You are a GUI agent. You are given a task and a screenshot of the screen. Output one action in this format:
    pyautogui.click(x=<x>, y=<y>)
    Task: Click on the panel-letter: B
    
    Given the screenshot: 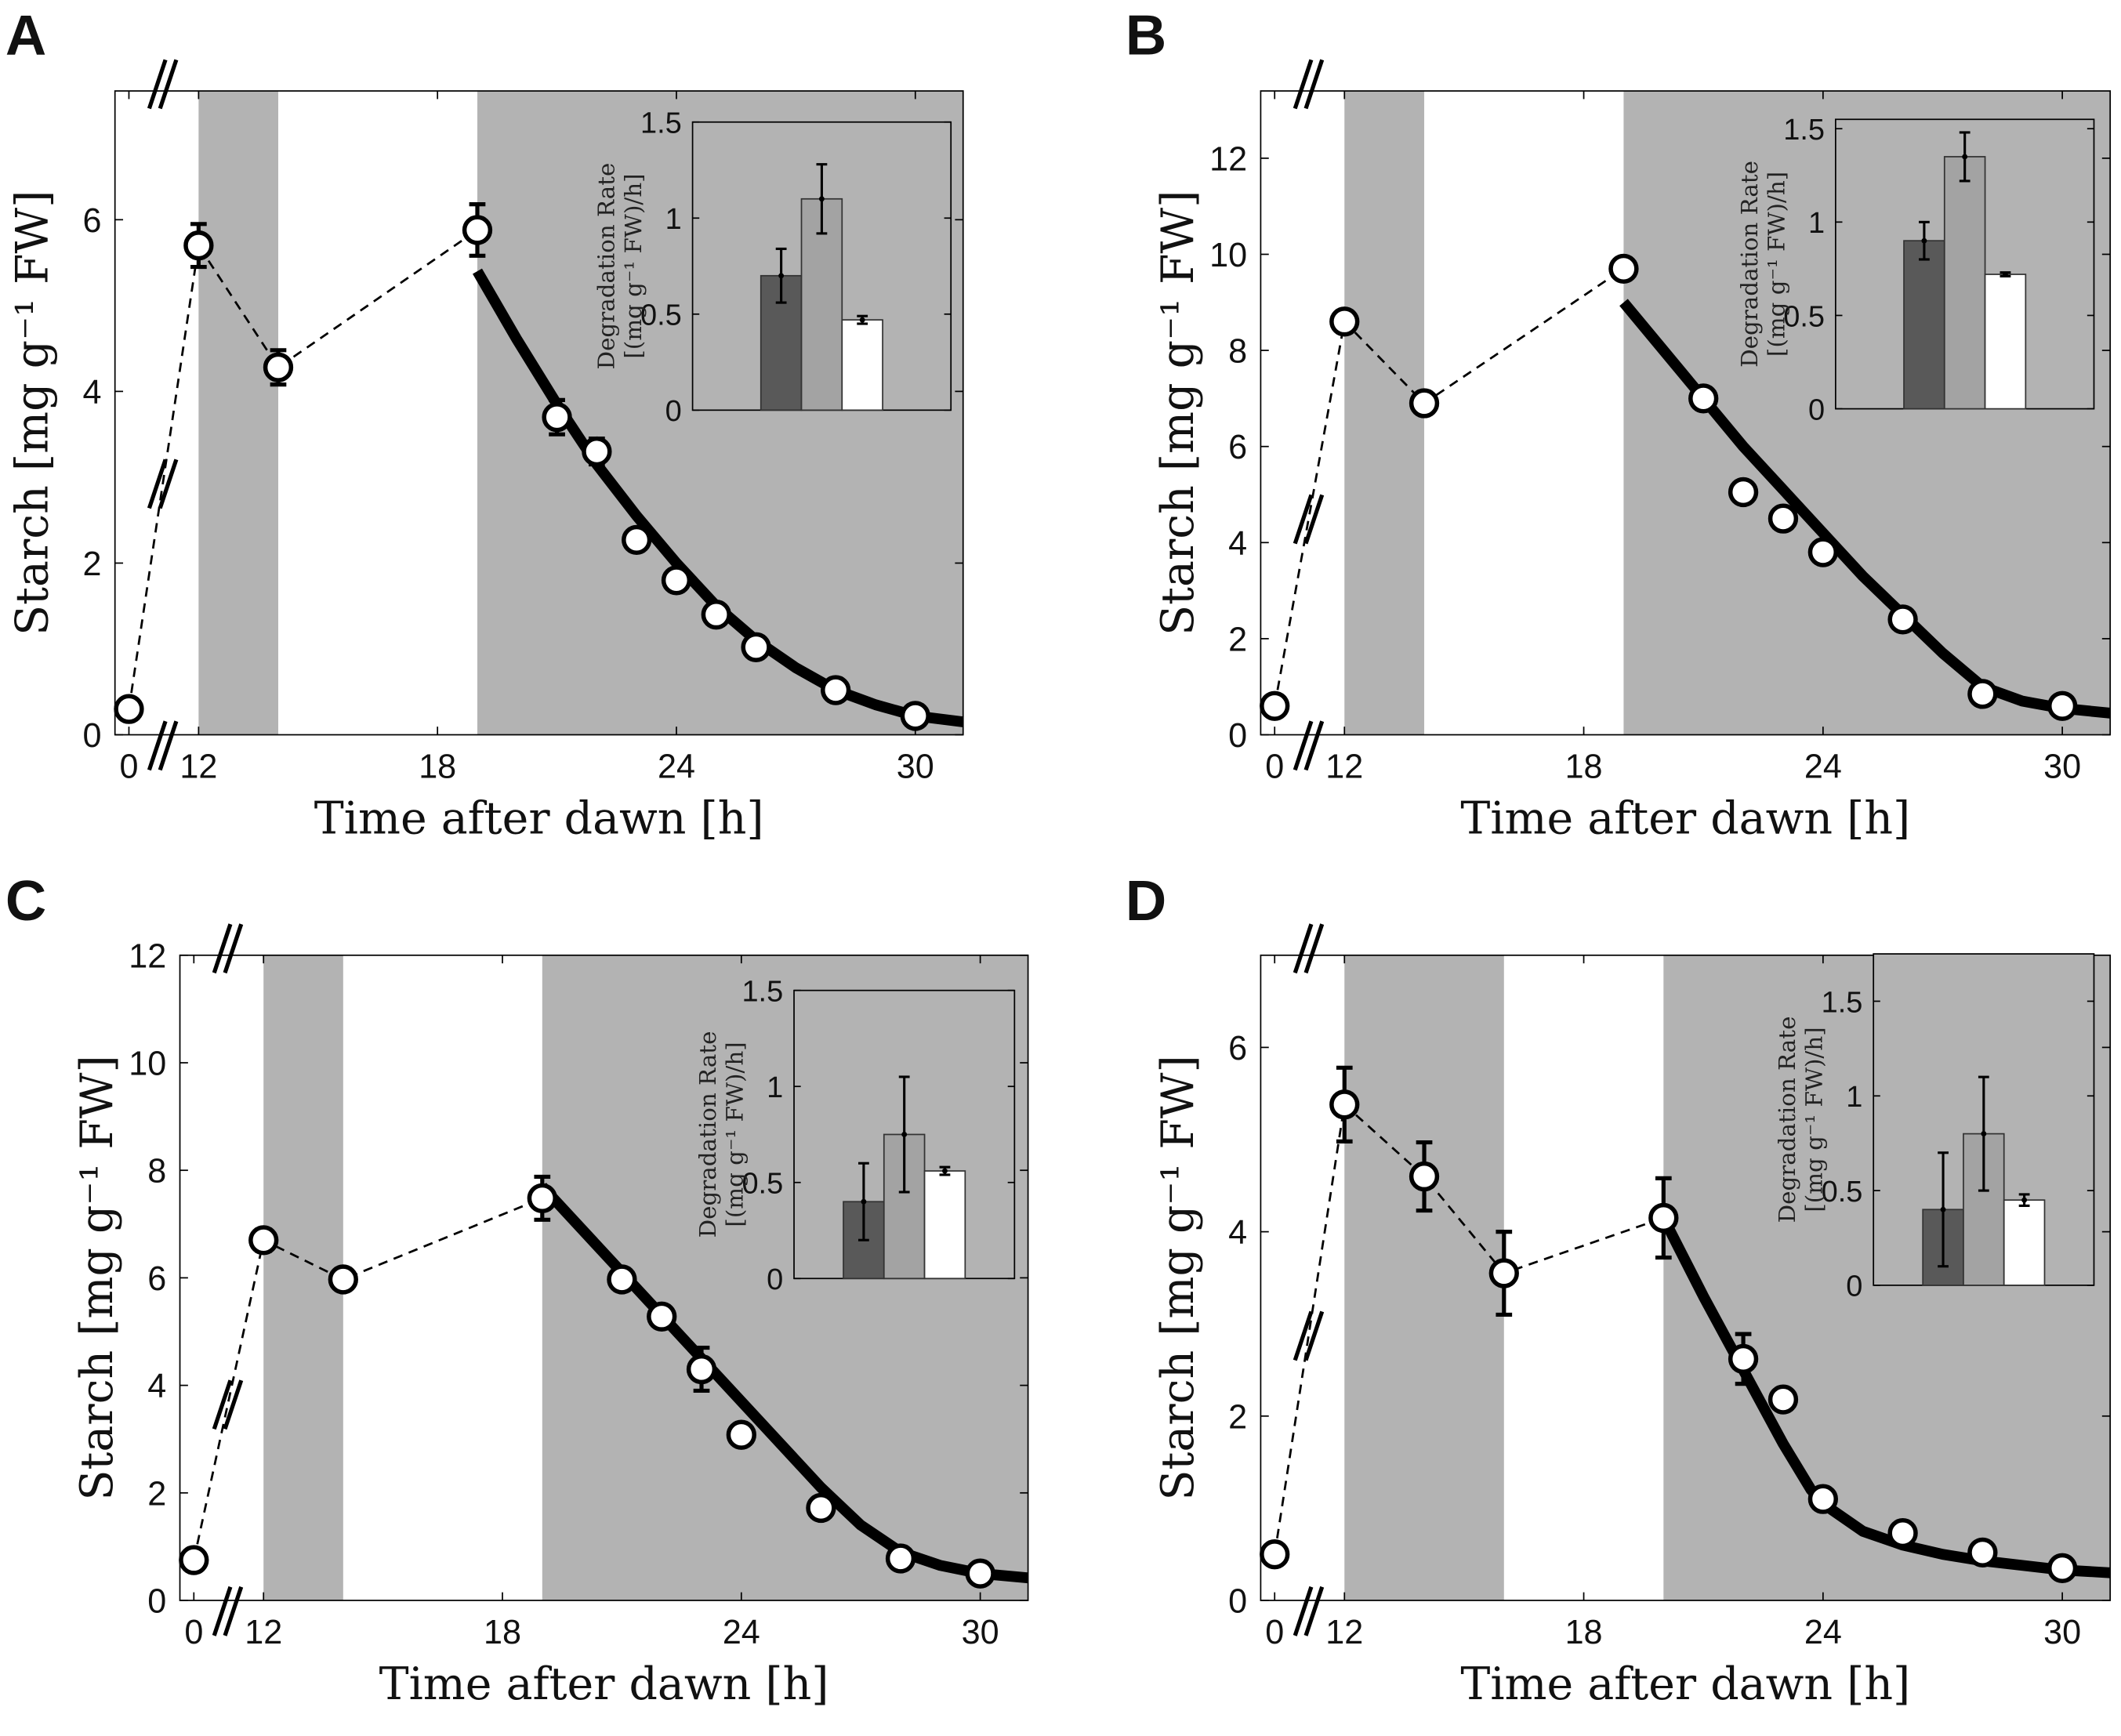 What is the action you would take?
    pyautogui.click(x=1146, y=35)
    